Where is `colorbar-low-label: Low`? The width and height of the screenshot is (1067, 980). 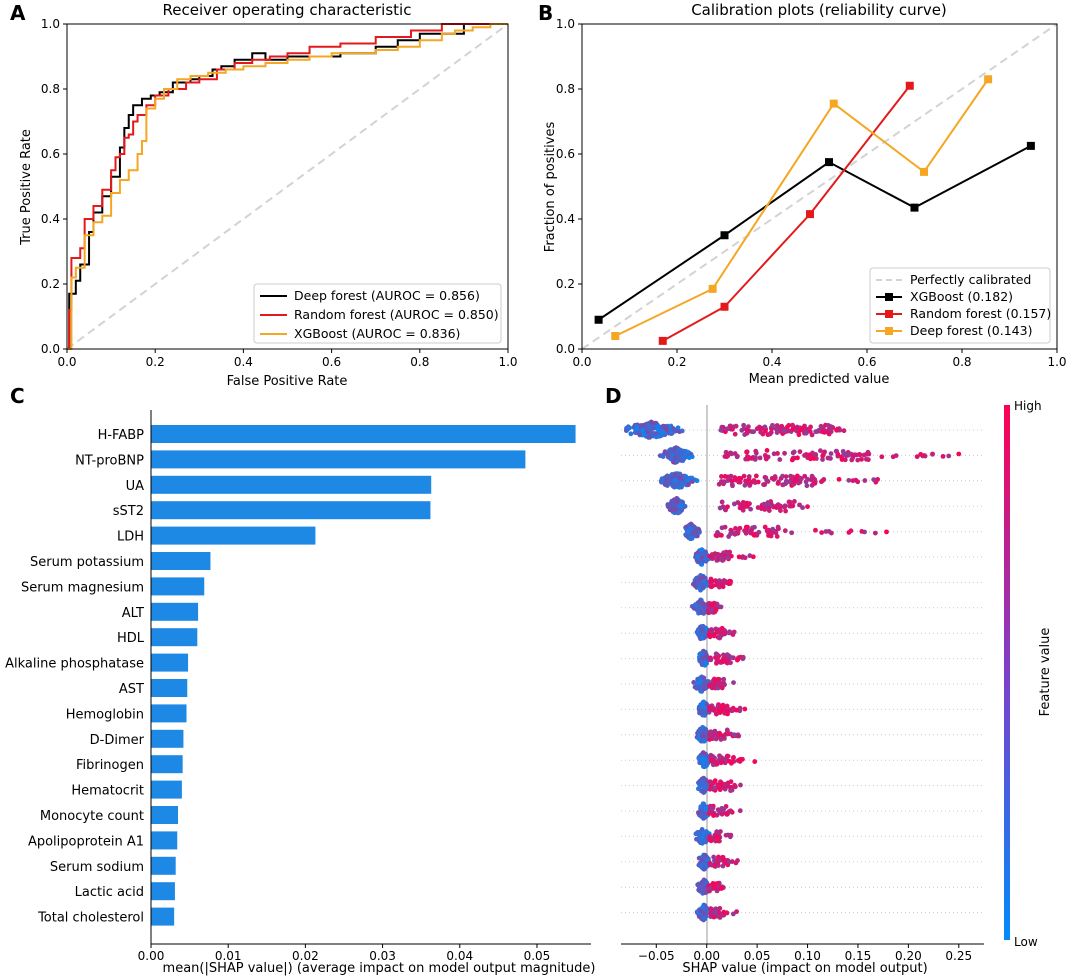 colorbar-low-label: Low is located at coordinates (1026, 942).